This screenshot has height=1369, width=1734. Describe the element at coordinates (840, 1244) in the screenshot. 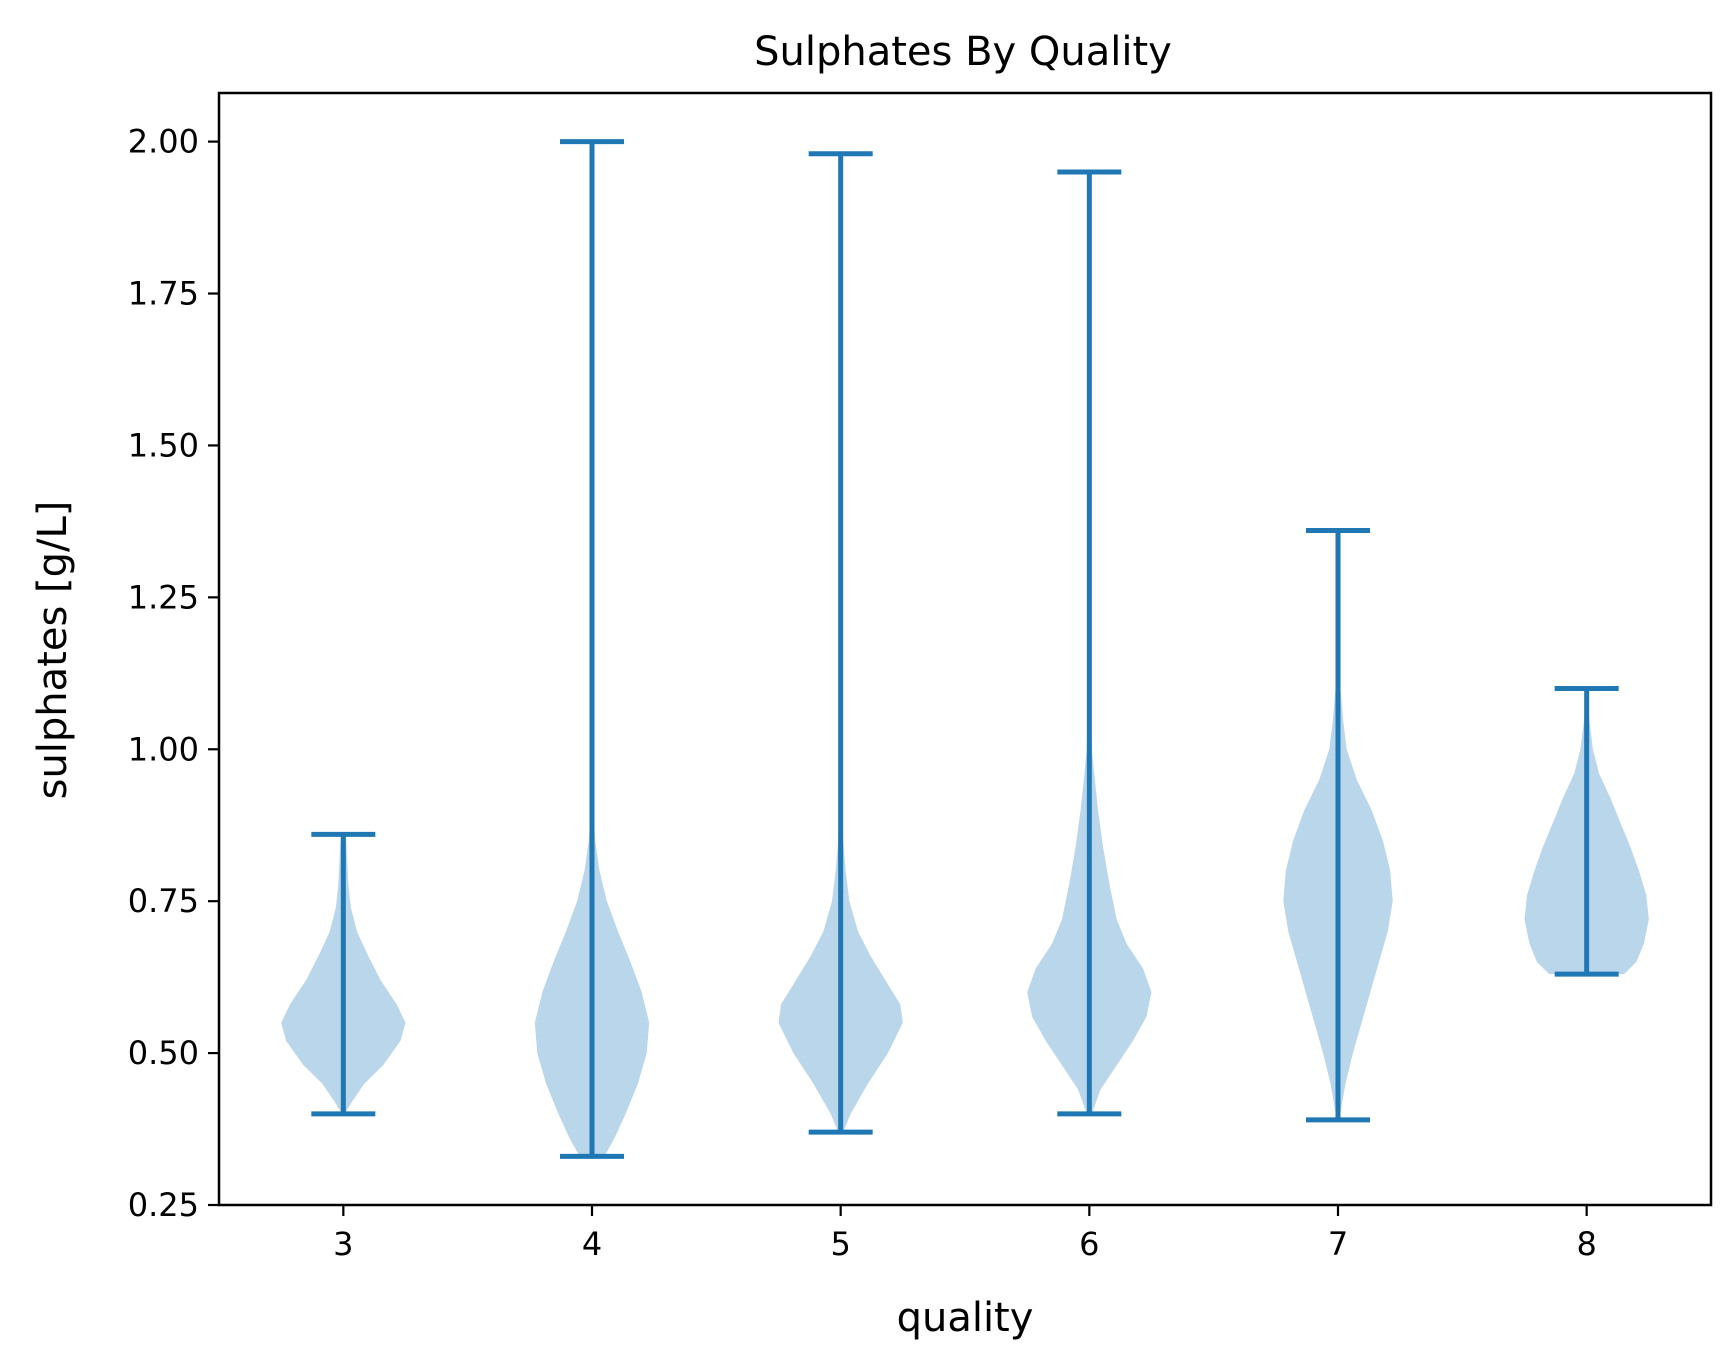

I see `x-tick-label: 5` at that location.